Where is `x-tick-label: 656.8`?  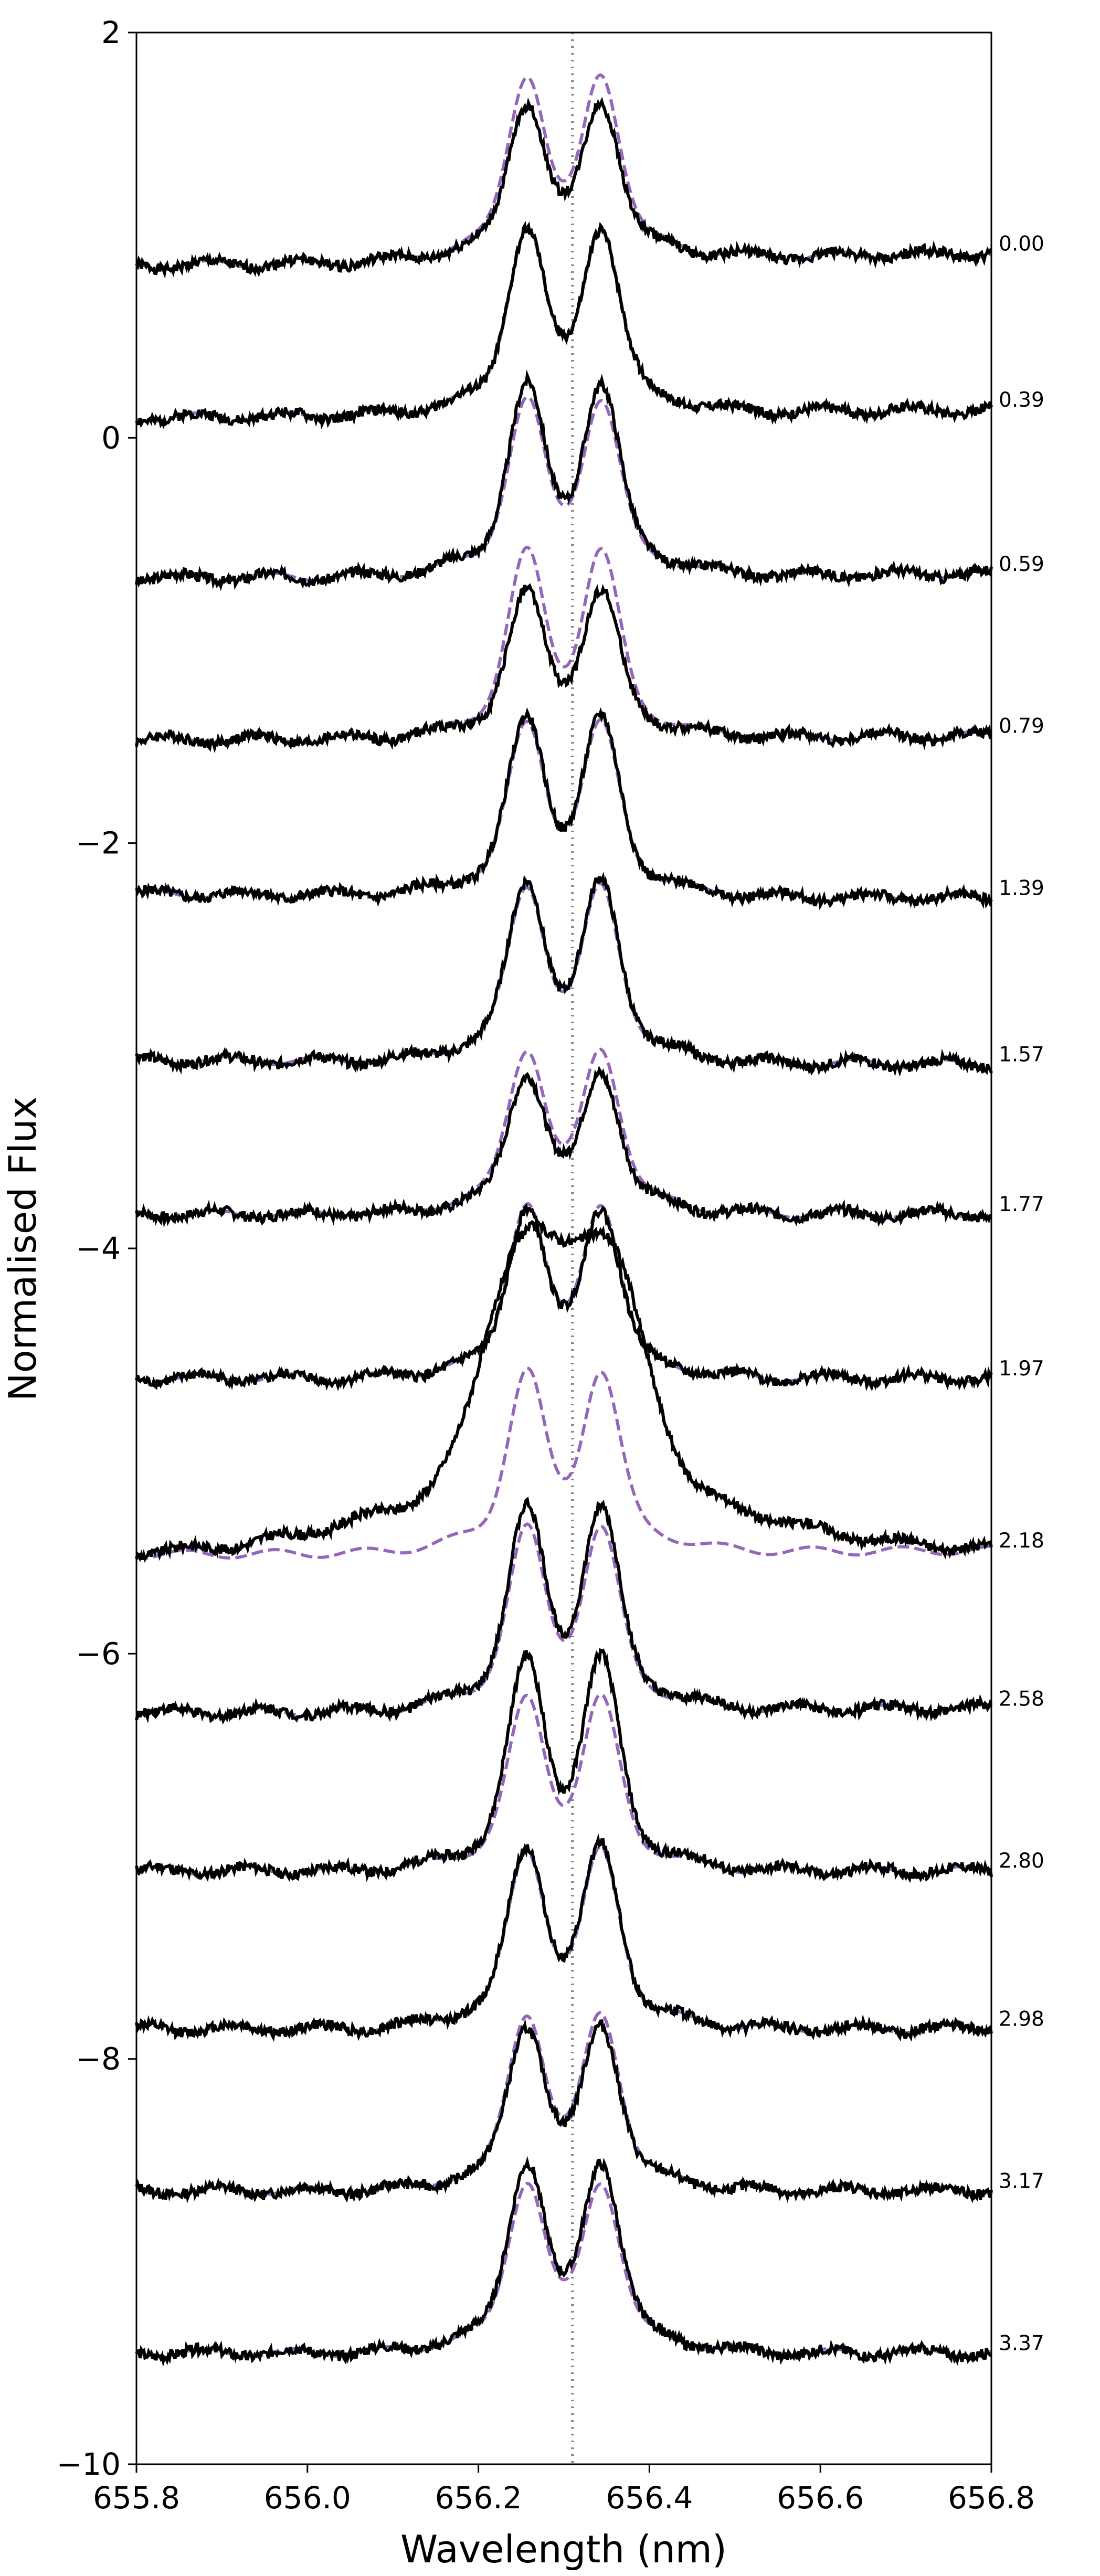
x-tick-label: 656.8 is located at coordinates (991, 2498).